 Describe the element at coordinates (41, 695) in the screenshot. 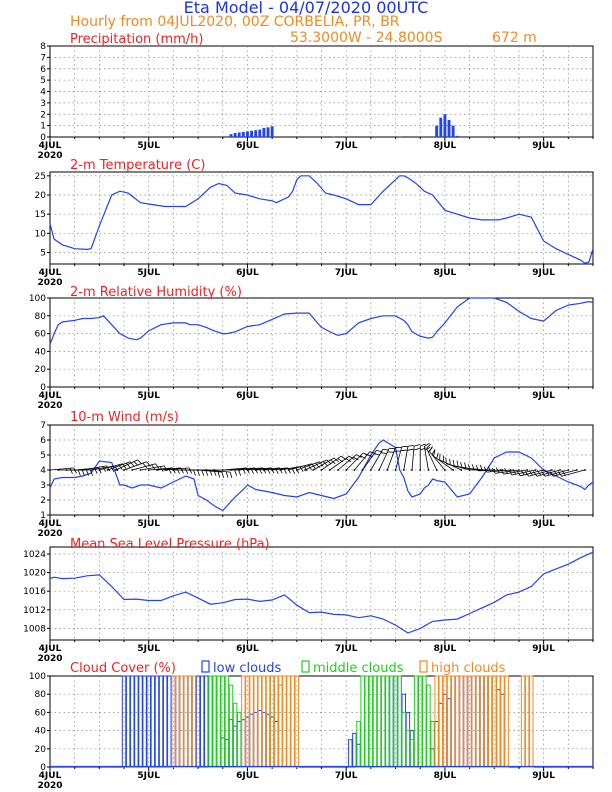

I see `y-tick-label: 80` at that location.